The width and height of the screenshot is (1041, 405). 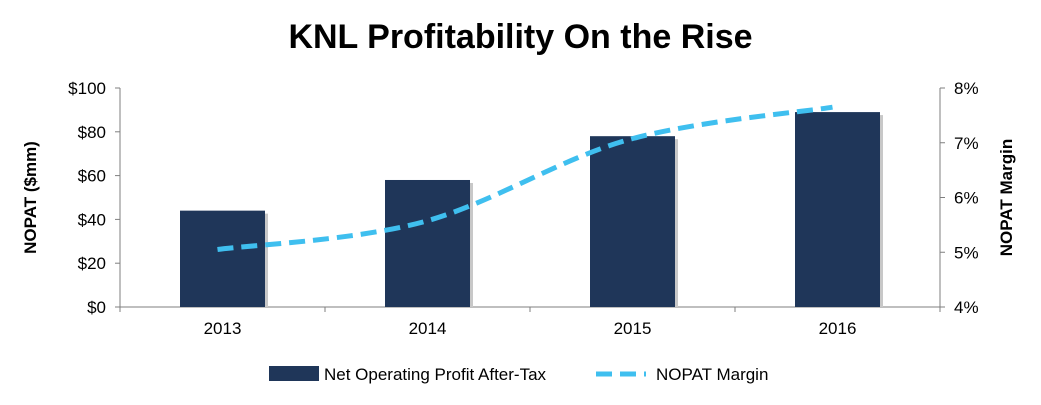 I want to click on chart-title: KNL Profitability On the Rise, so click(x=520, y=37).